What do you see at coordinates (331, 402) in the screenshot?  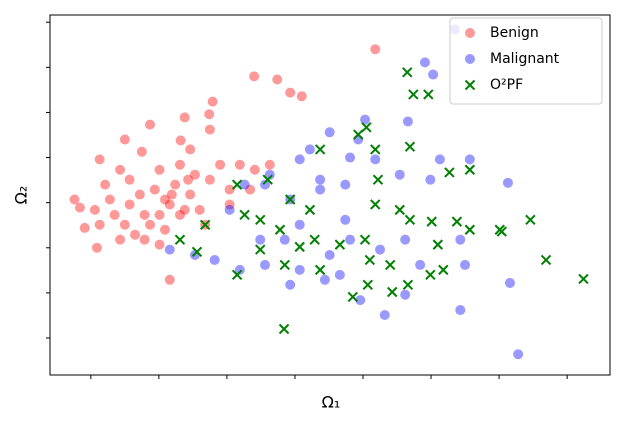 I see `x-axis-label: Ω₁` at bounding box center [331, 402].